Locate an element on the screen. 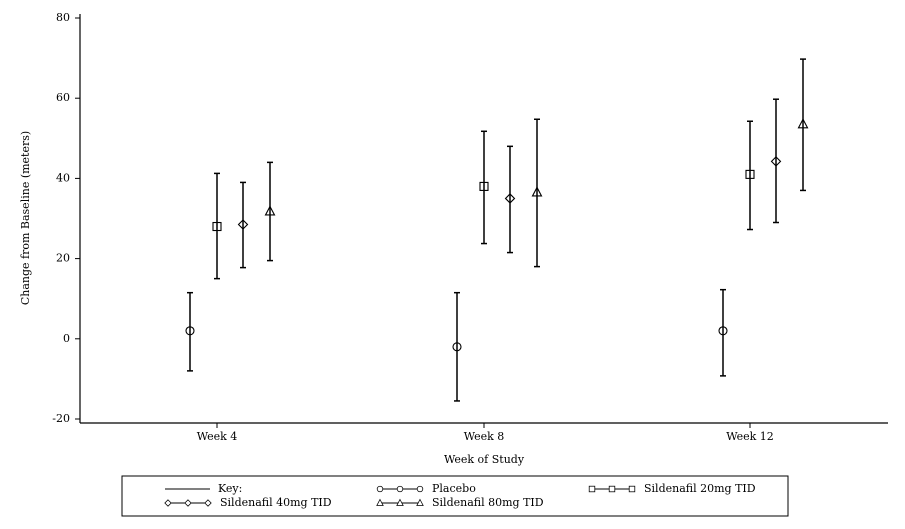 The width and height of the screenshot is (905, 529). y-tick-label: 20 is located at coordinates (63, 258).